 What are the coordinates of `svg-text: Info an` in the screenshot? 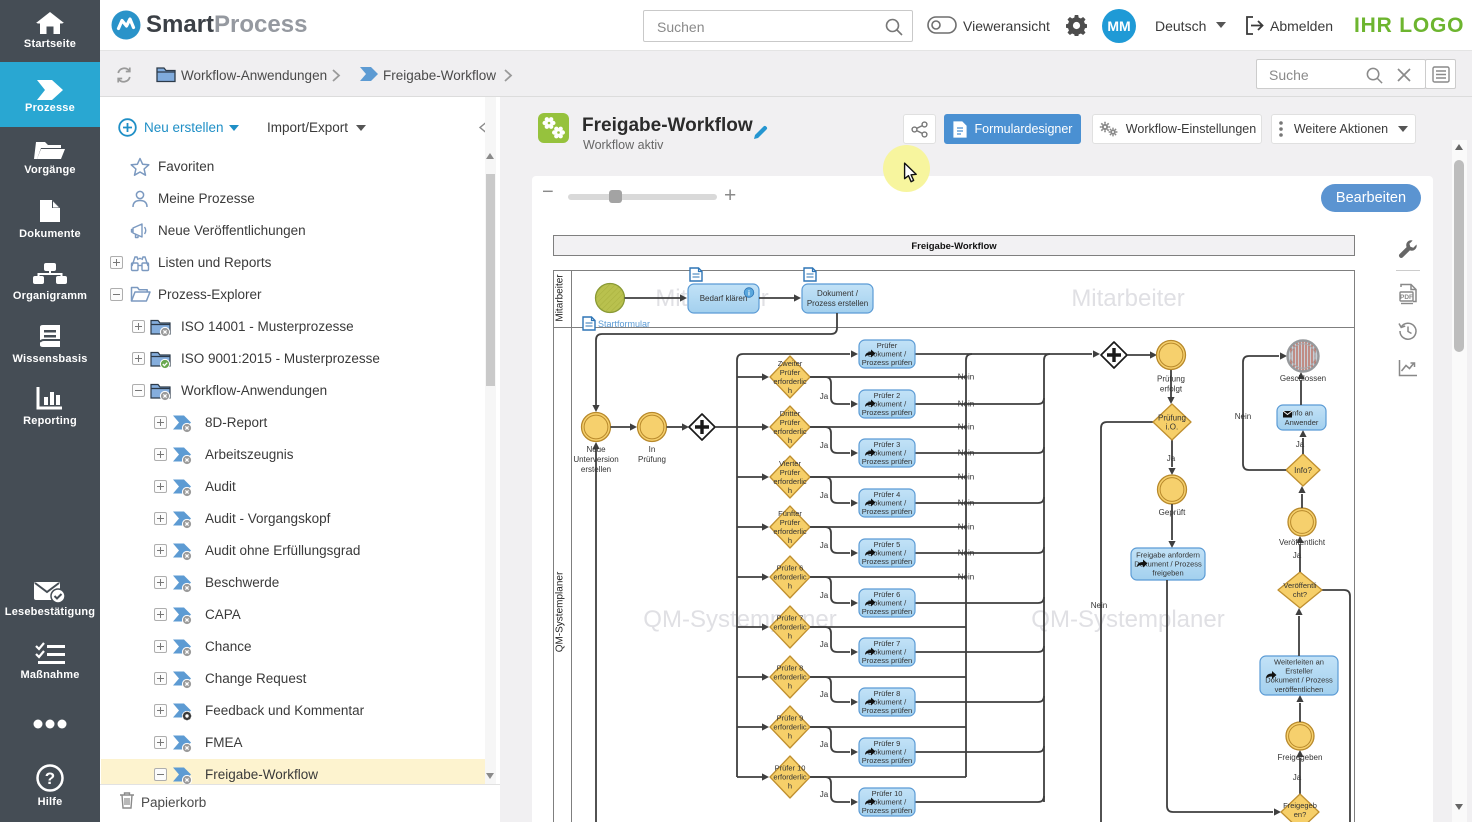 It's located at (1301, 412).